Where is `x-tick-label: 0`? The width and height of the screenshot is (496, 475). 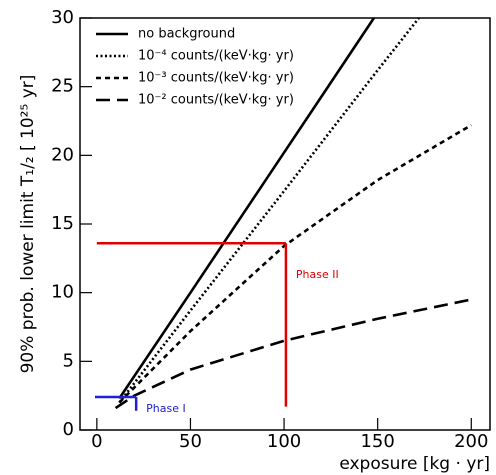 x-tick-label: 0 is located at coordinates (96, 441).